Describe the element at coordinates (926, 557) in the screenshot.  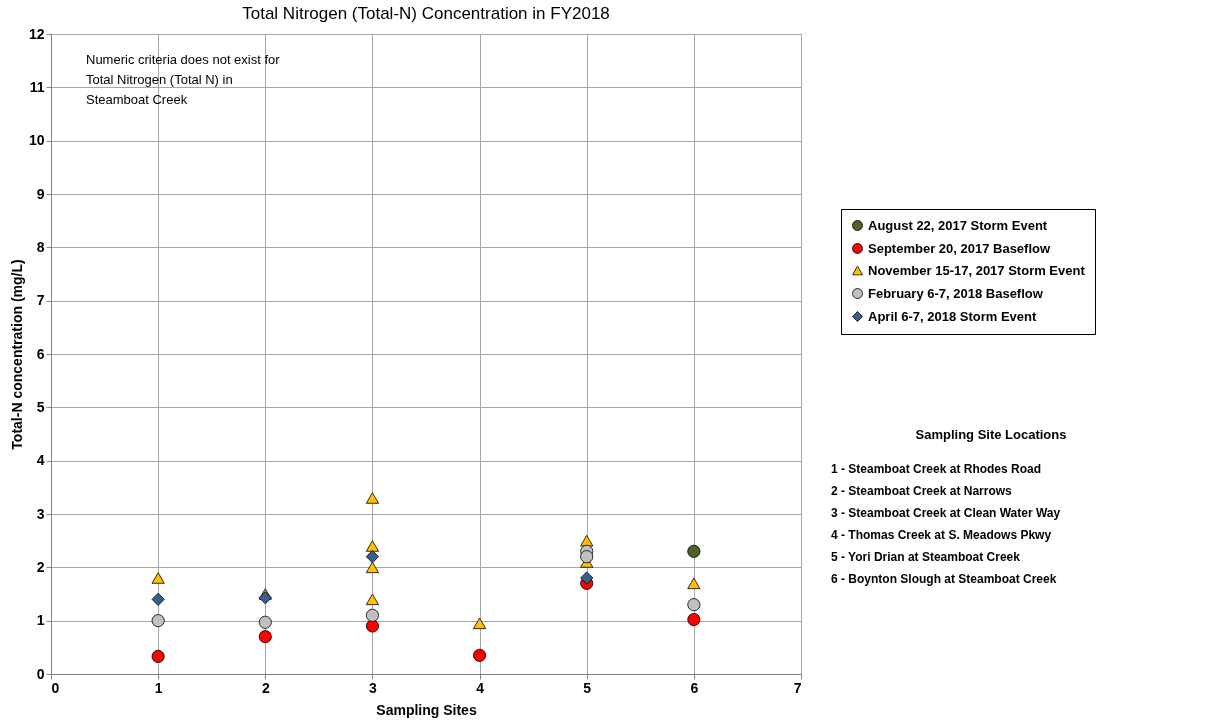
I see `text: 5 - Yori Drian at Steamboat Creek` at that location.